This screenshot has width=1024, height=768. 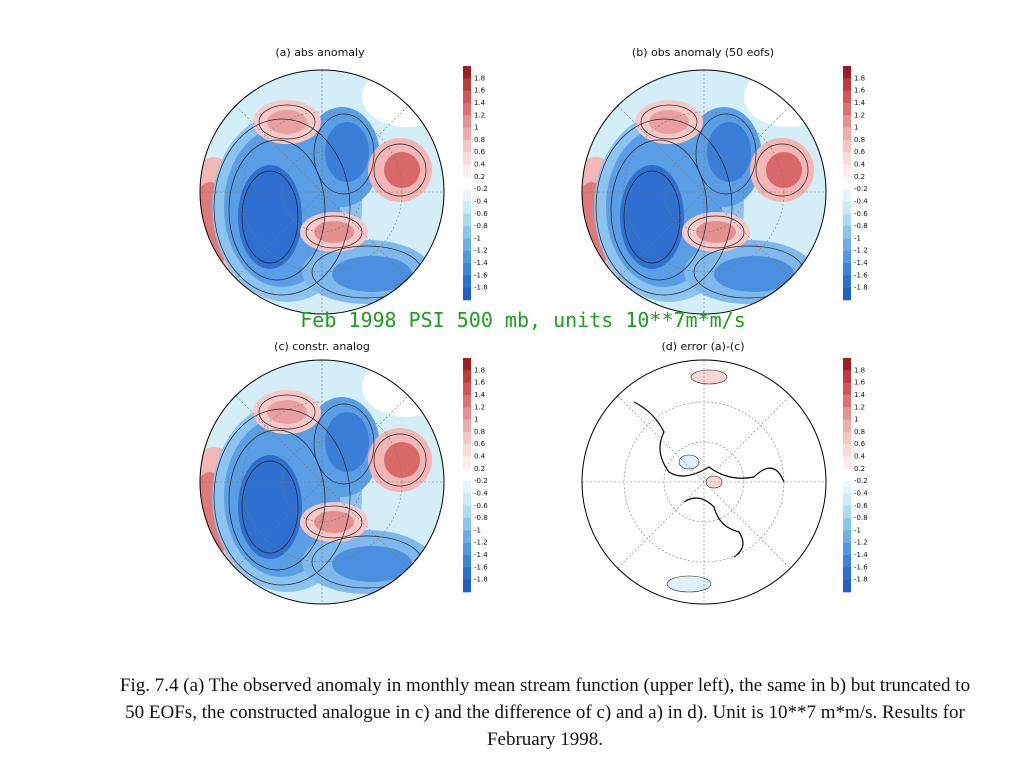 I want to click on panel-title: (d) error (a)-(c), so click(x=702, y=346).